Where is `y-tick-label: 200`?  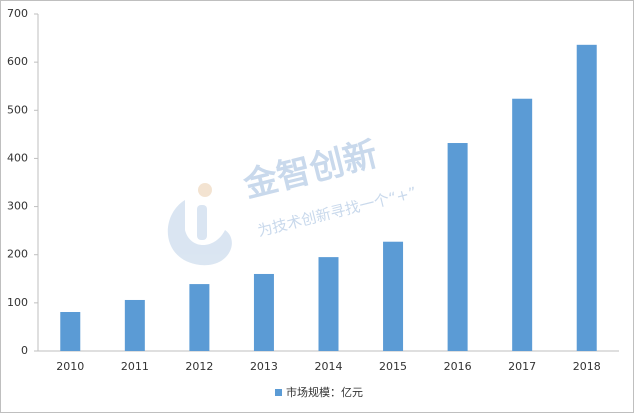 y-tick-label: 200 is located at coordinates (17, 254).